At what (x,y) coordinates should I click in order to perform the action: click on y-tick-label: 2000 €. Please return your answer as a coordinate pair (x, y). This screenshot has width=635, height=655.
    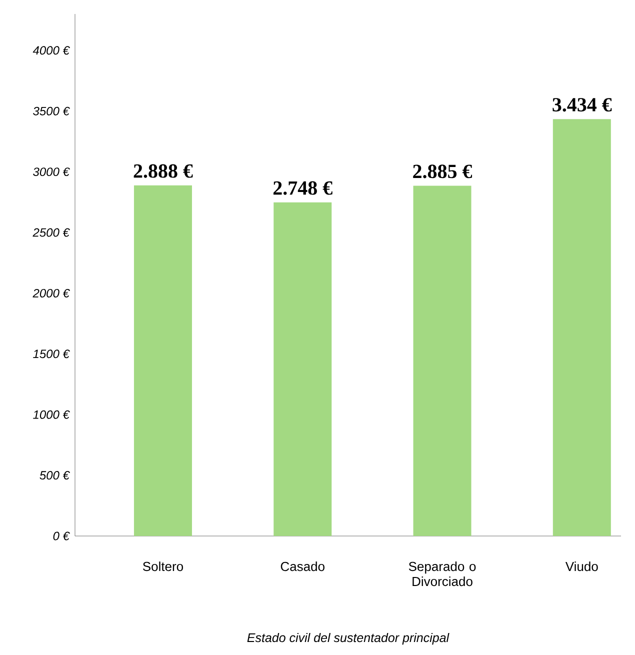
    Looking at the image, I should click on (51, 293).